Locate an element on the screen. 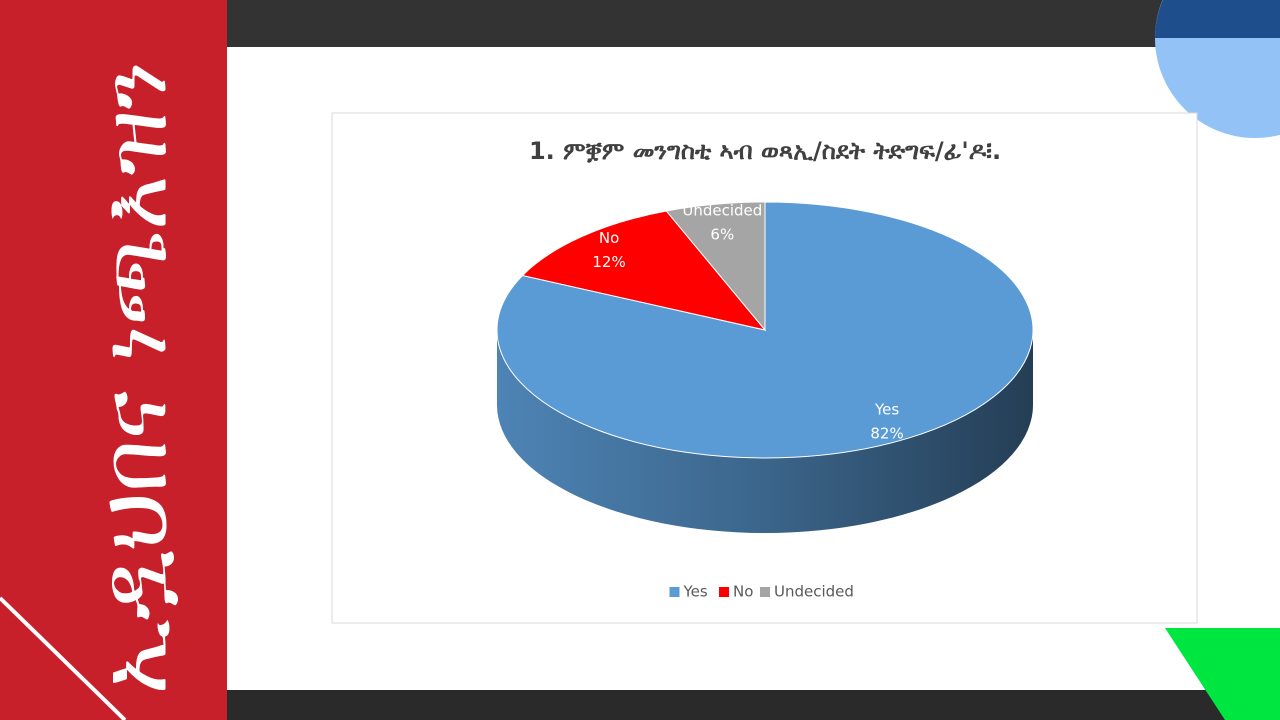 The image size is (1280, 720). legend-label: Undecided is located at coordinates (814, 592).